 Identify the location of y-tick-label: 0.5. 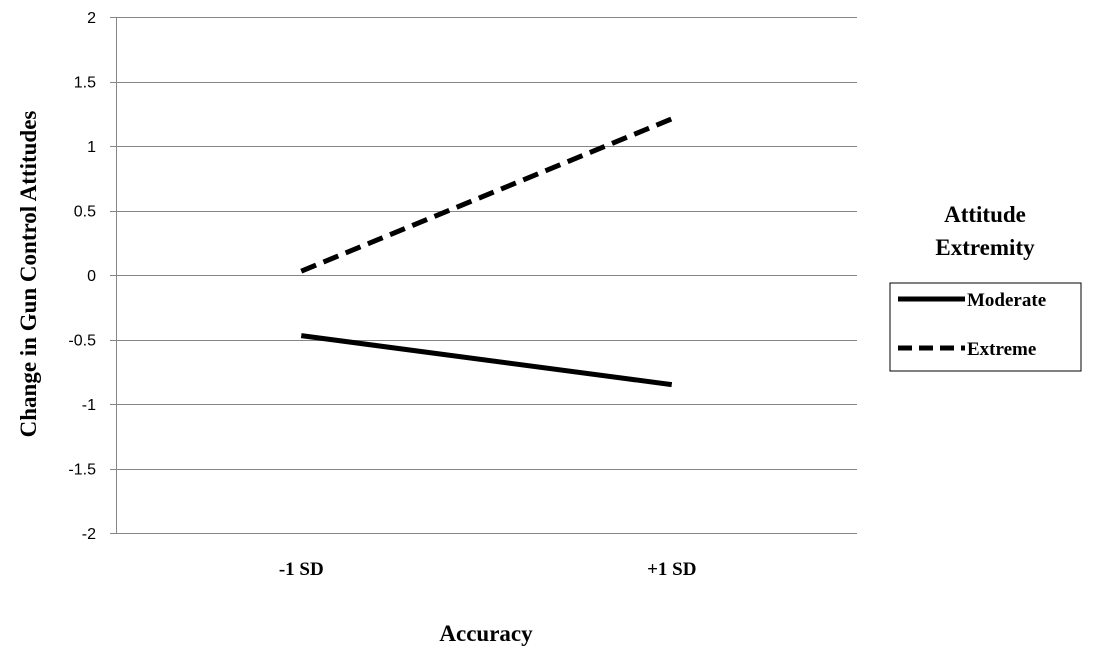
(85, 212).